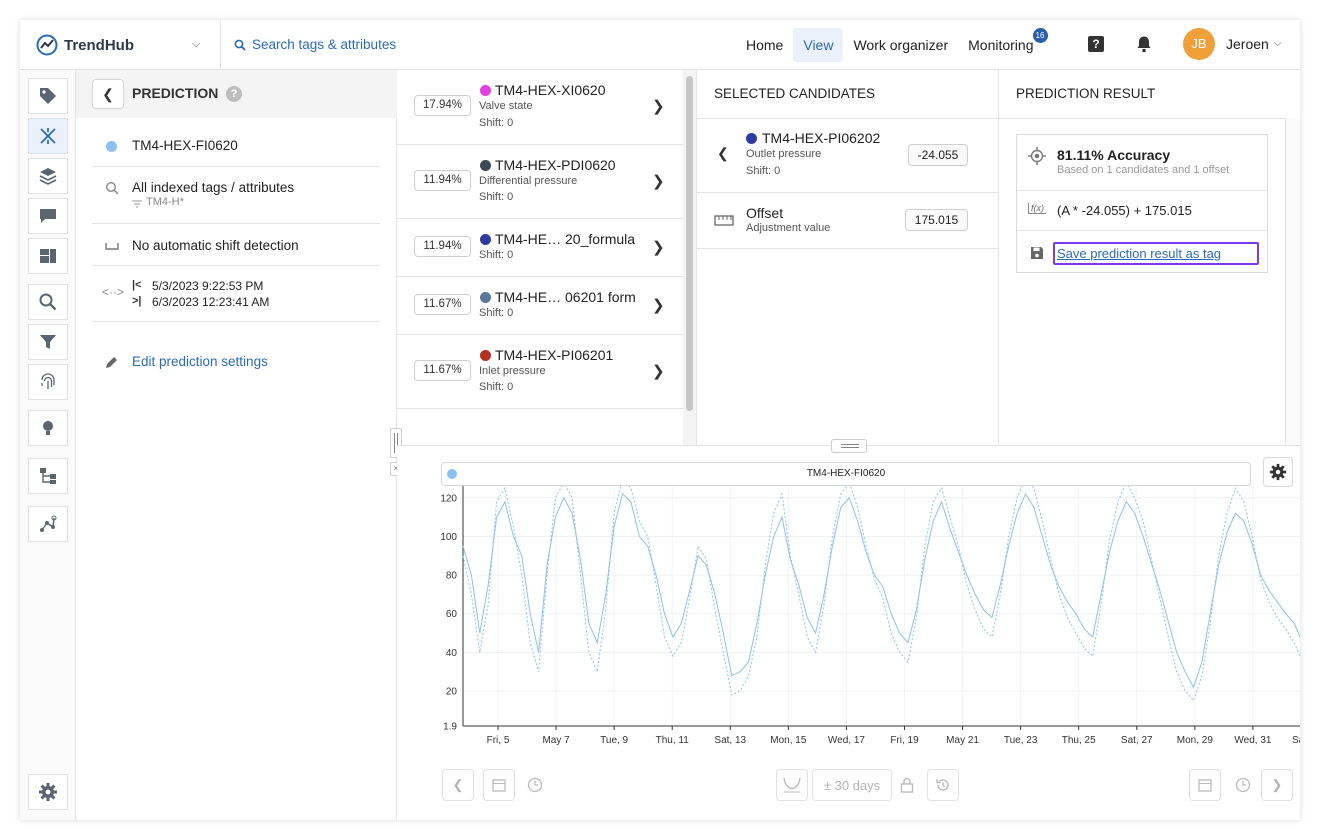 Image resolution: width=1320 pixels, height=840 pixels. Describe the element at coordinates (48, 176) in the screenshot. I see `layers-icon` at that location.